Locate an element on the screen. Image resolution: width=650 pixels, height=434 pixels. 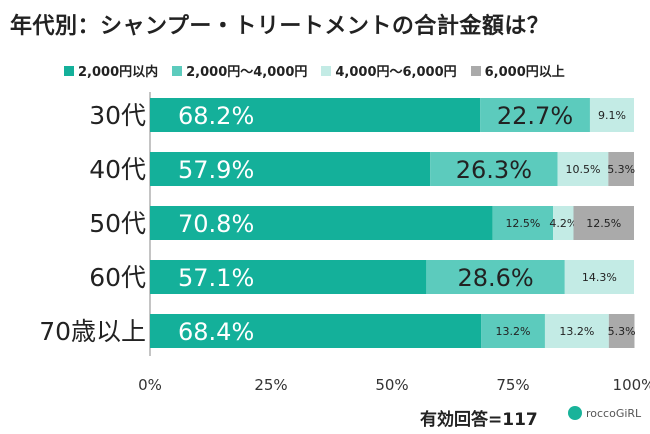
data-label: 22.7% is located at coordinates (535, 116).